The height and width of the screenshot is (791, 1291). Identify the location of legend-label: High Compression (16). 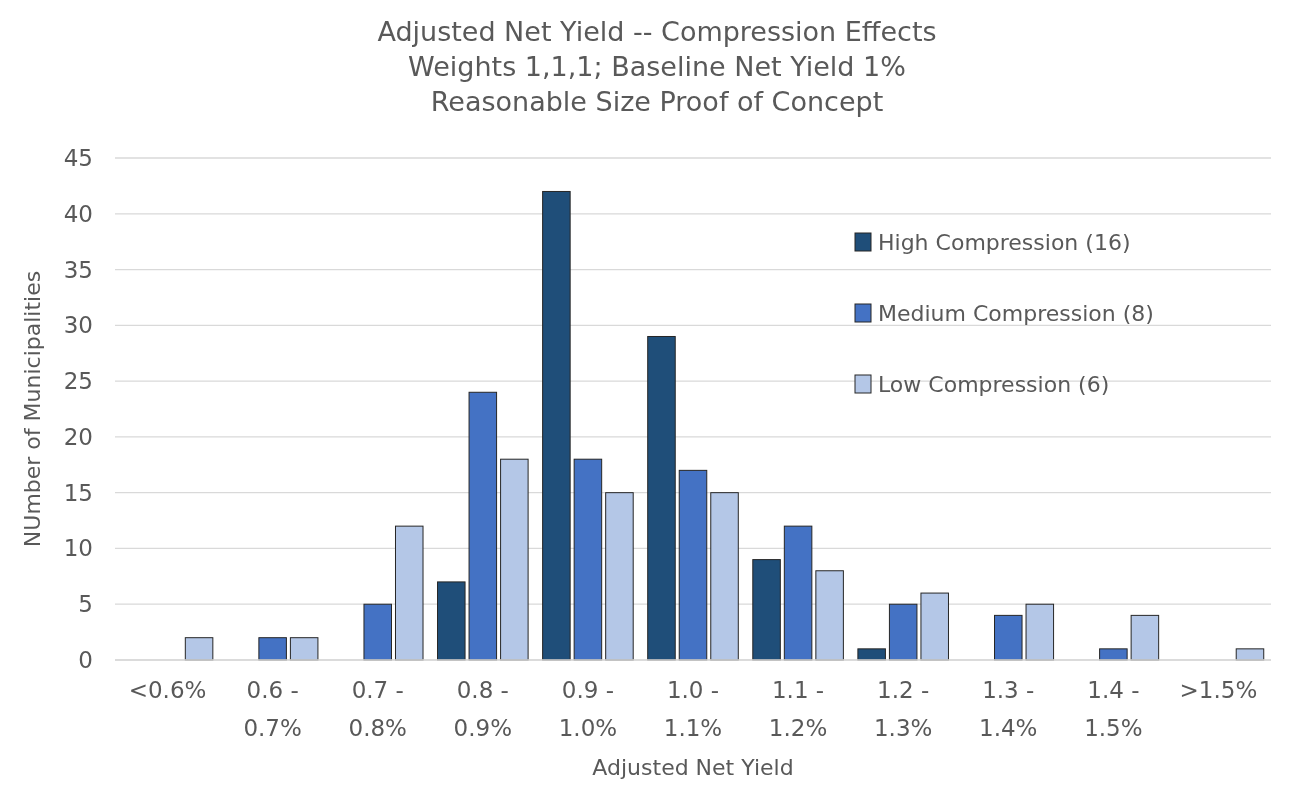
(1004, 242).